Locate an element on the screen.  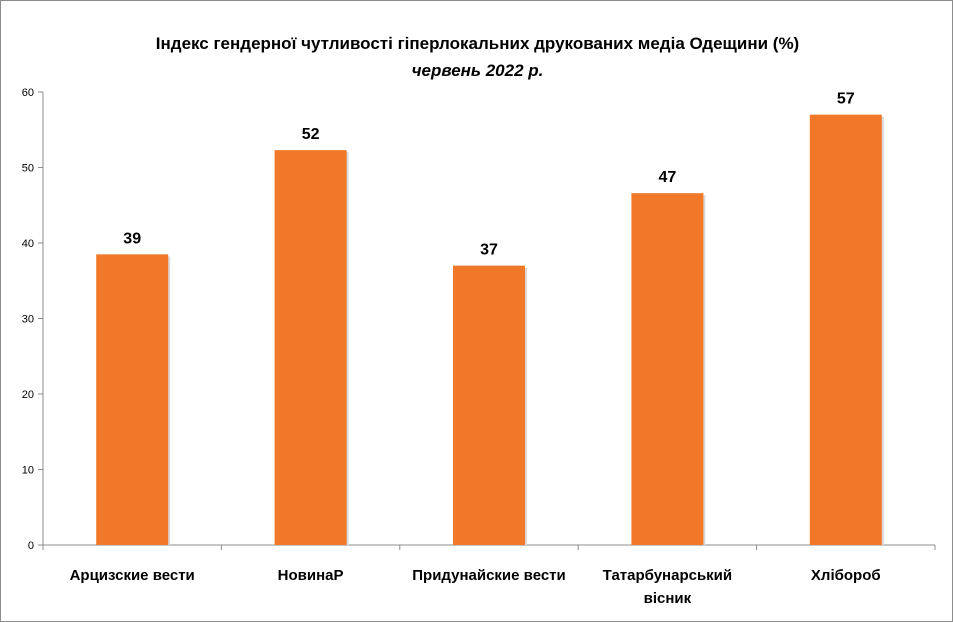
chart-subtitle: червень 2022 р. is located at coordinates (477, 70).